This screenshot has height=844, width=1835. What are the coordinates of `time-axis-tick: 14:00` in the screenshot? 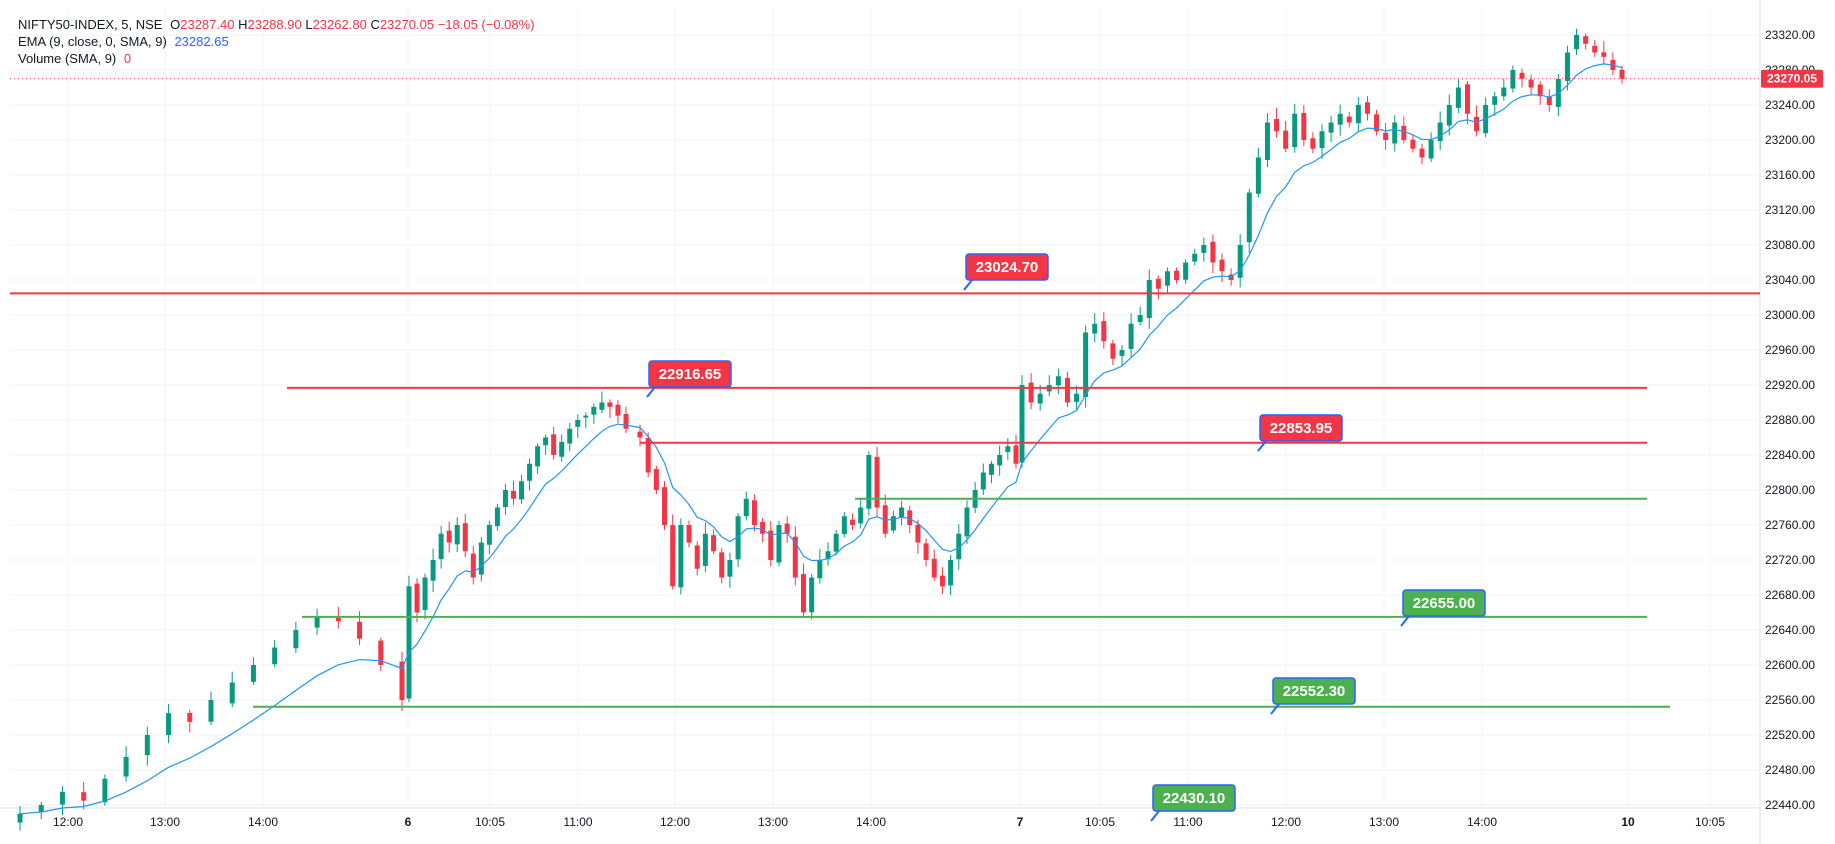 It's located at (1482, 822).